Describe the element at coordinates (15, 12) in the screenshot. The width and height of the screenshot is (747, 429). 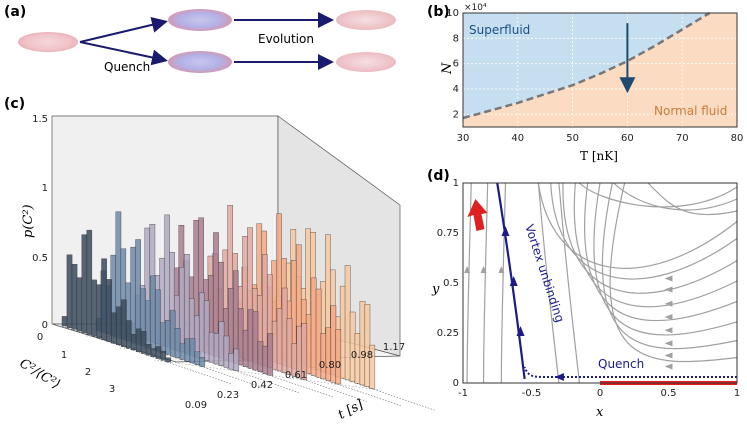
I see `panel-a-label: (a)` at that location.